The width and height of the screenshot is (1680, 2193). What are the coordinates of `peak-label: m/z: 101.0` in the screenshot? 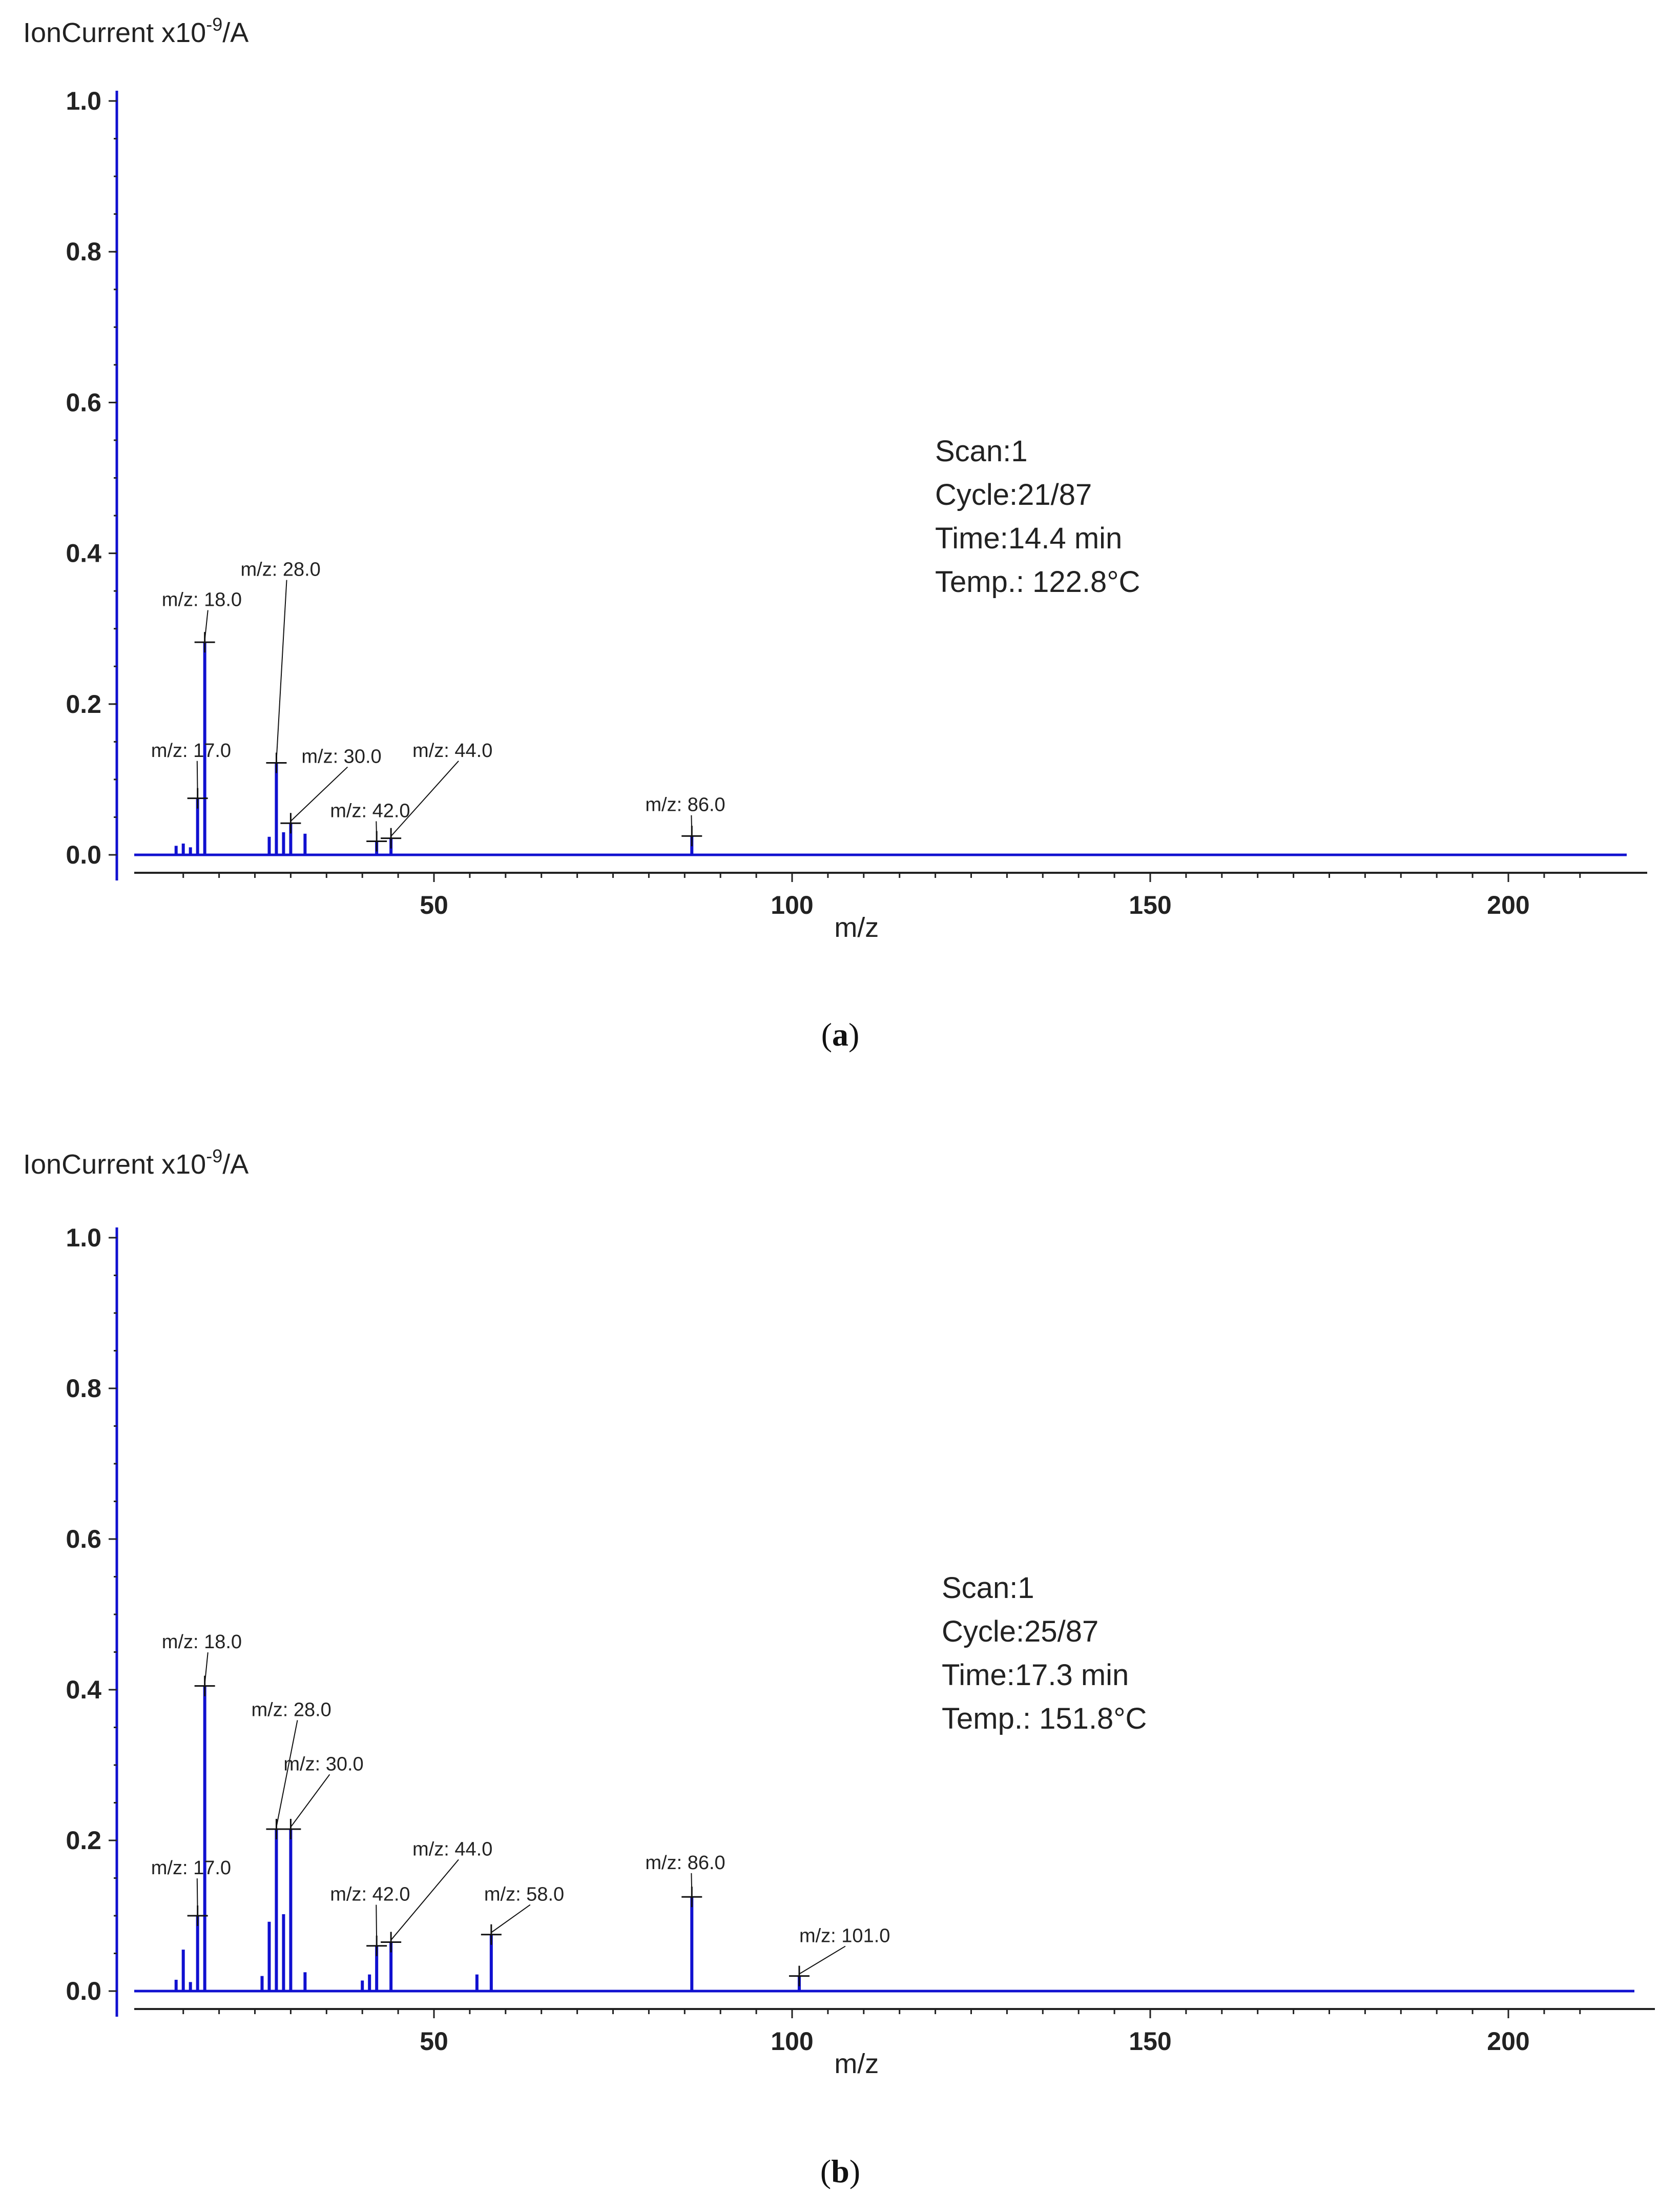 It's located at (844, 1935).